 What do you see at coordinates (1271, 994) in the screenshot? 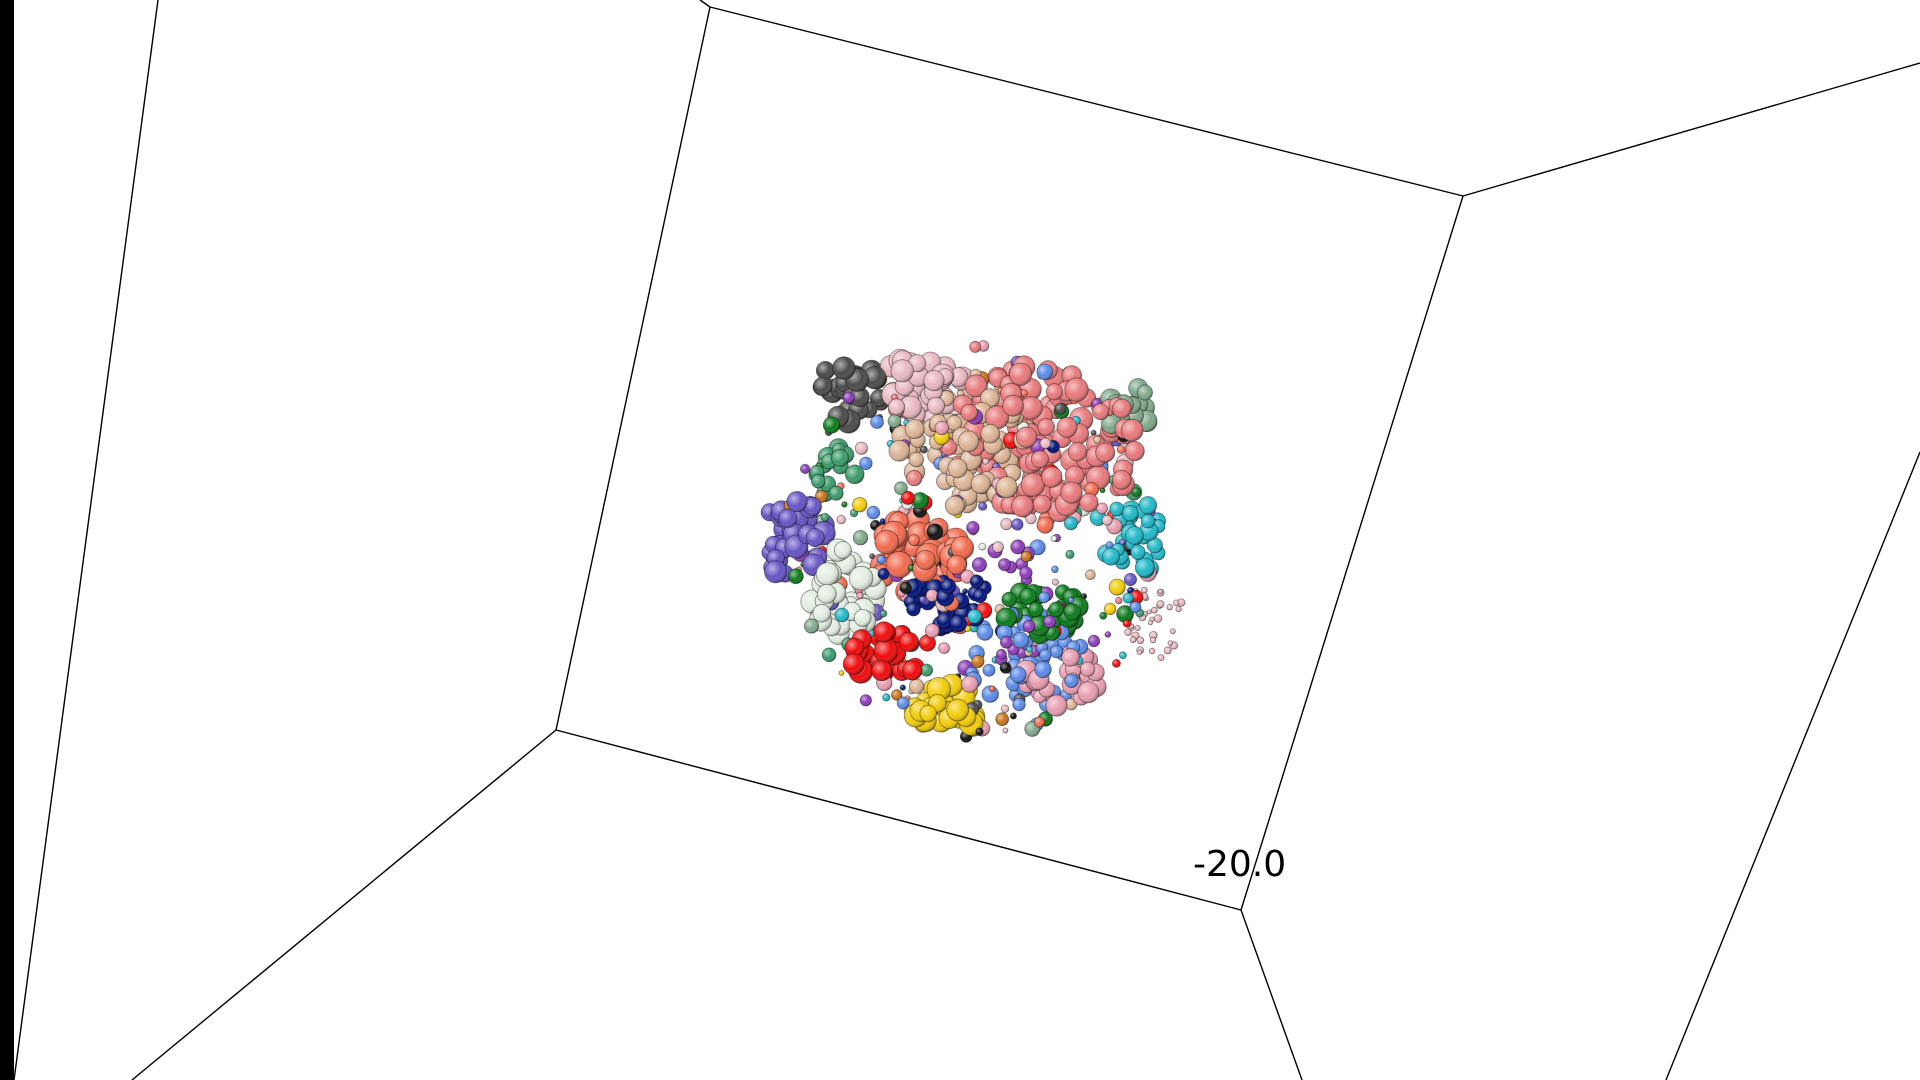
I see `box-edge-outer-bottomright` at bounding box center [1271, 994].